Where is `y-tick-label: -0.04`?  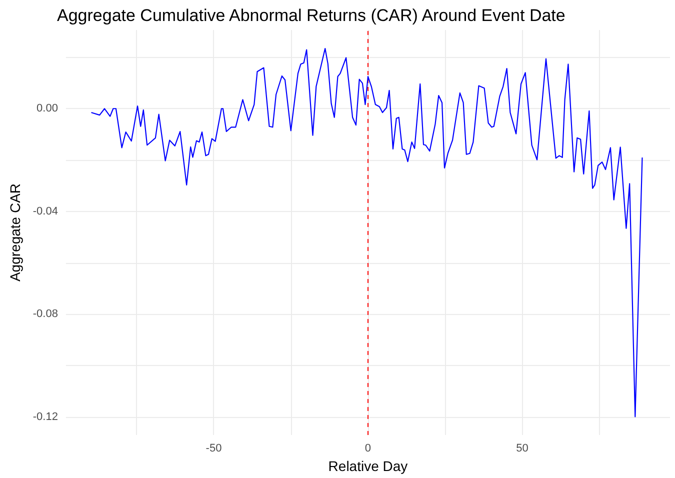
y-tick-label: -0.04 is located at coordinates (45, 211).